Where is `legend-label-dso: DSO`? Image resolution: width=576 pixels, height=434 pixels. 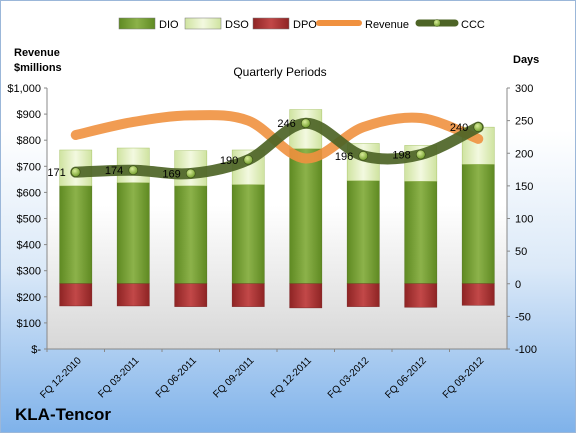
legend-label-dso: DSO is located at coordinates (237, 25).